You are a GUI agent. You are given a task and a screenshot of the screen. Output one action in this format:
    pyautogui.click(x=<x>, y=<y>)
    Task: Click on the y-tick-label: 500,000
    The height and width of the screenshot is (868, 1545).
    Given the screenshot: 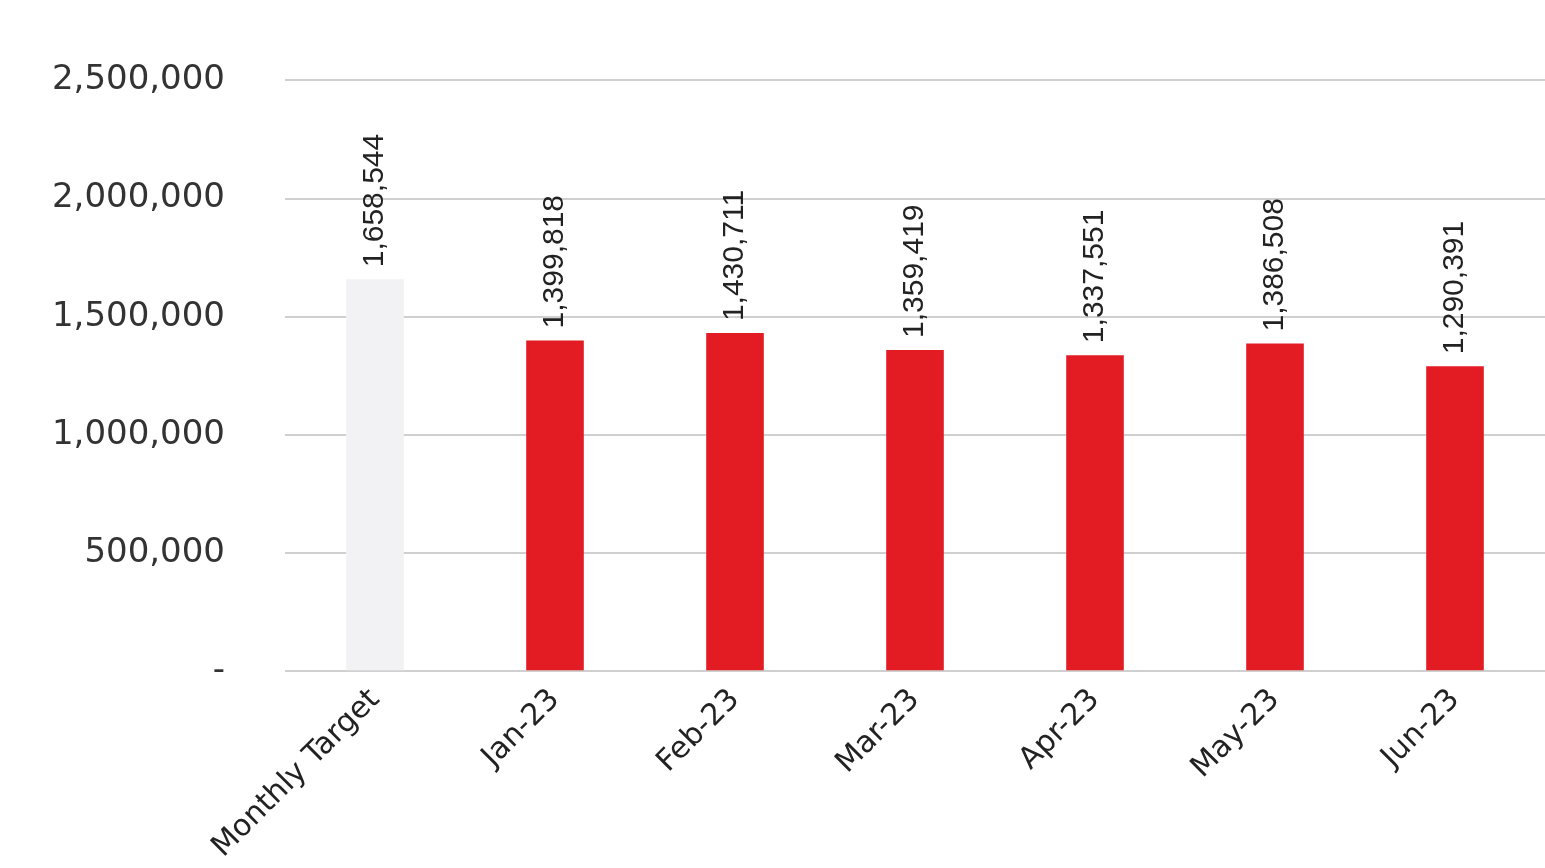 What is the action you would take?
    pyautogui.click(x=154, y=549)
    